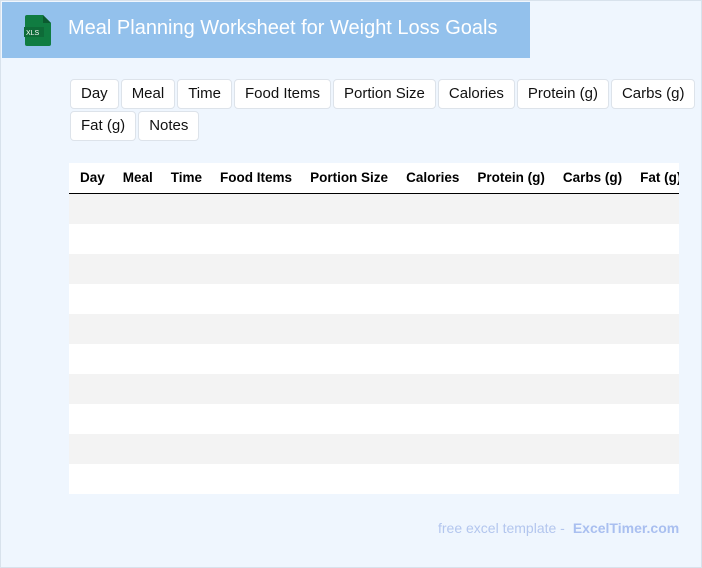  Describe the element at coordinates (90, 178) in the screenshot. I see `column-header: Day` at that location.